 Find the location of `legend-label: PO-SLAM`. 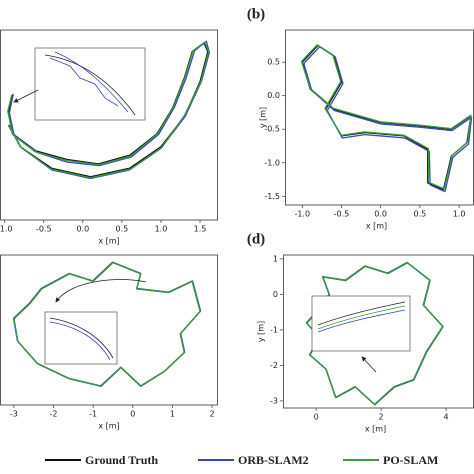

legend-label: PO-SLAM is located at coordinates (410, 460).